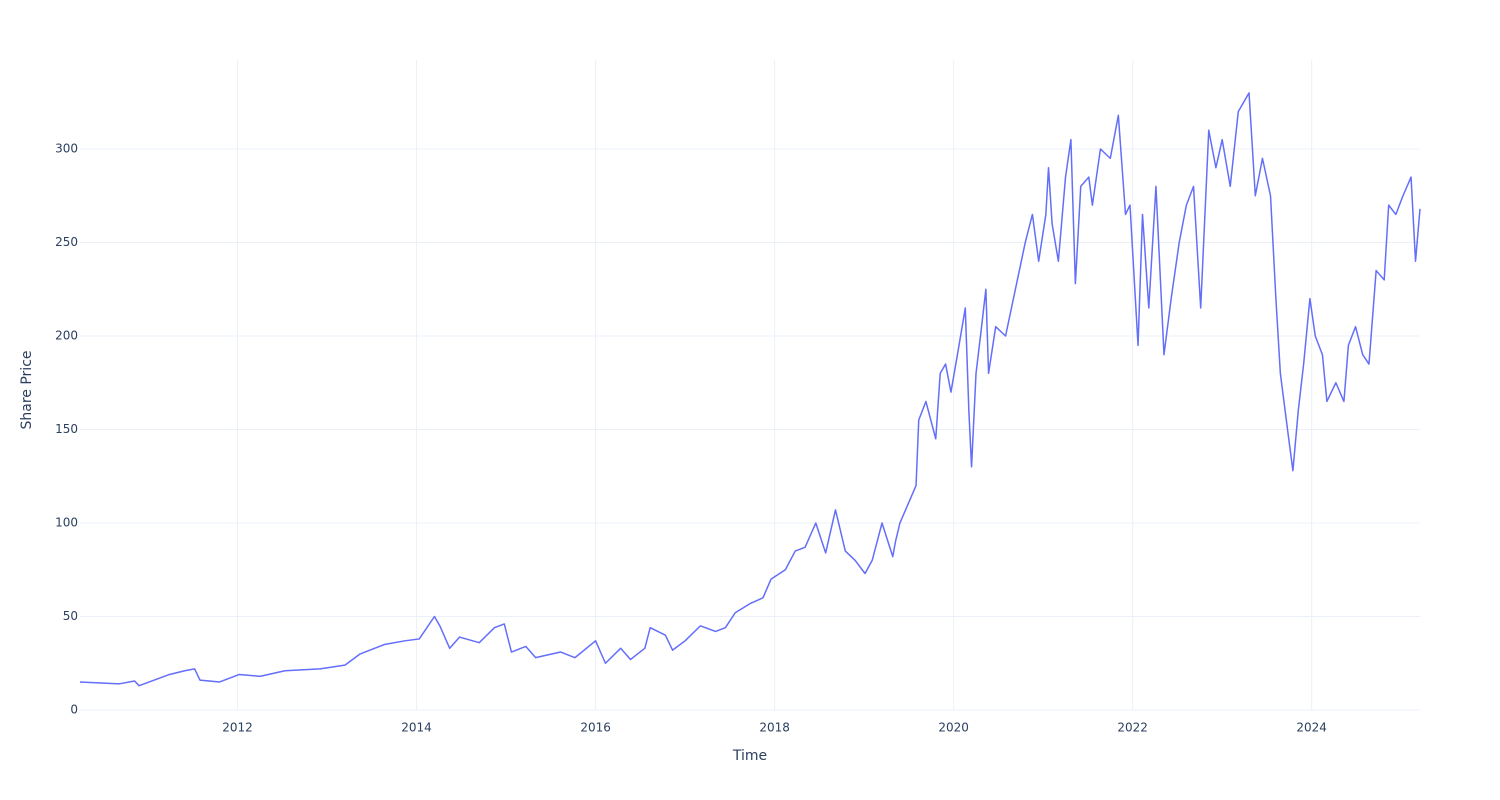 The width and height of the screenshot is (1500, 800). Describe the element at coordinates (74, 710) in the screenshot. I see `y-tick-label: 0` at that location.